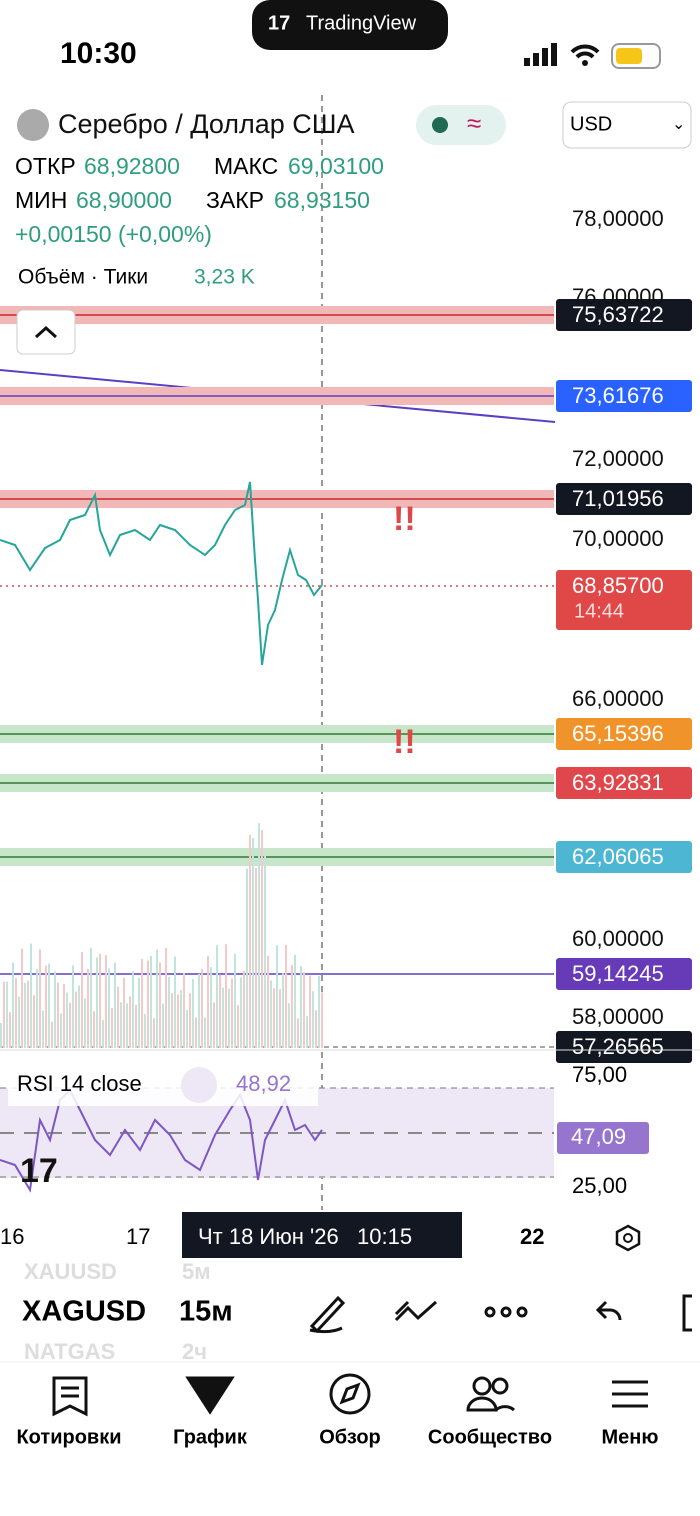 This screenshot has width=700, height=1516. What do you see at coordinates (618, 782) in the screenshot?
I see `level-label: 63,92831` at bounding box center [618, 782].